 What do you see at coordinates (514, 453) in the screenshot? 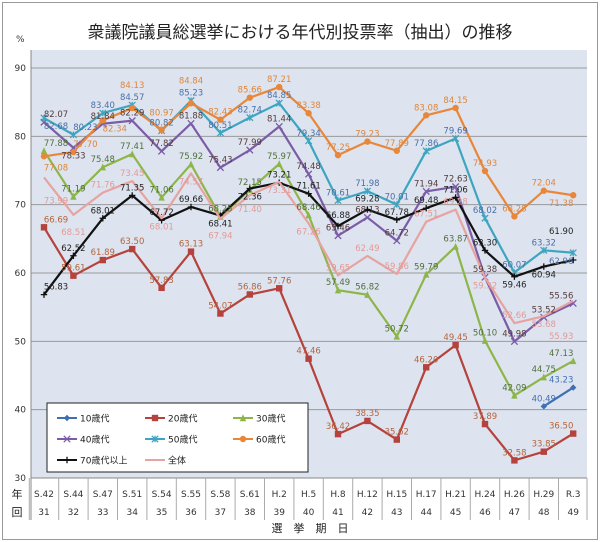
I see `series-1-data-label: 32.58` at bounding box center [514, 453].